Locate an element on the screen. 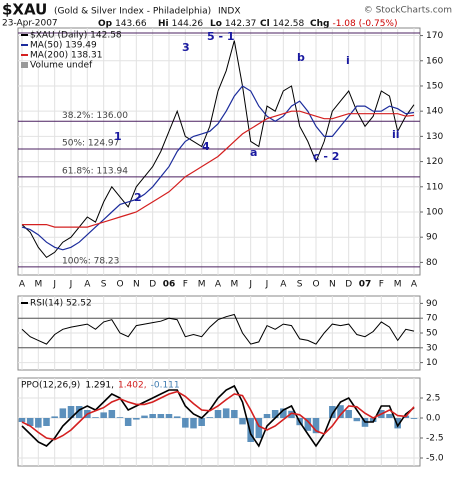 This screenshot has width=458, height=481. quote-value: 144.26 is located at coordinates (188, 24).